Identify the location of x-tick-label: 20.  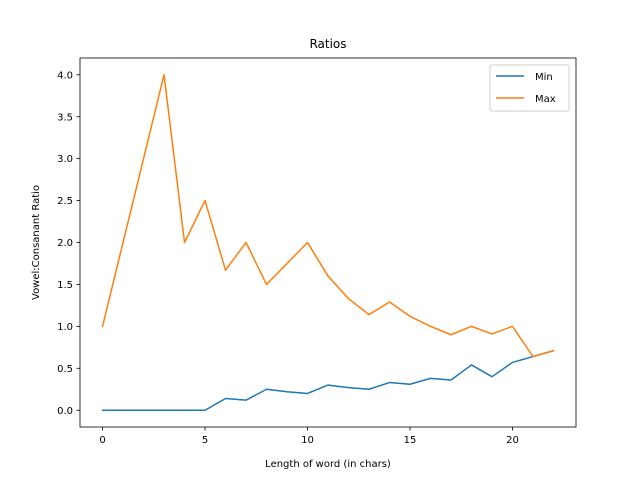
(512, 440).